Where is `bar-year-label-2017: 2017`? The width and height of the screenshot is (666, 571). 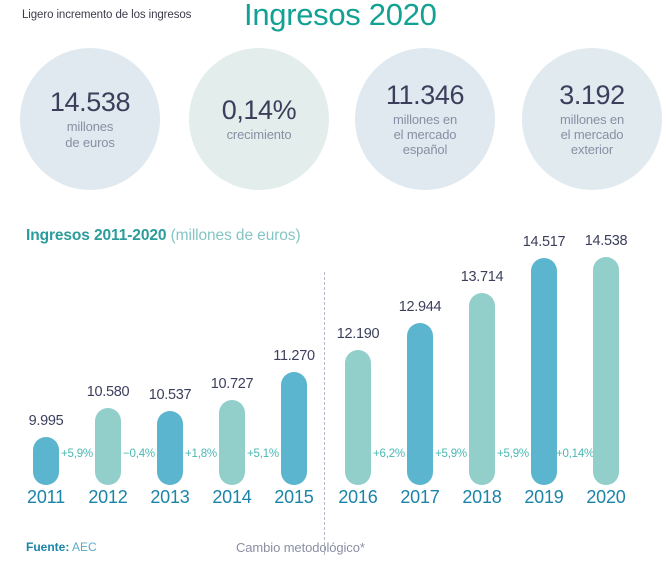 bar-year-label-2017: 2017 is located at coordinates (420, 497).